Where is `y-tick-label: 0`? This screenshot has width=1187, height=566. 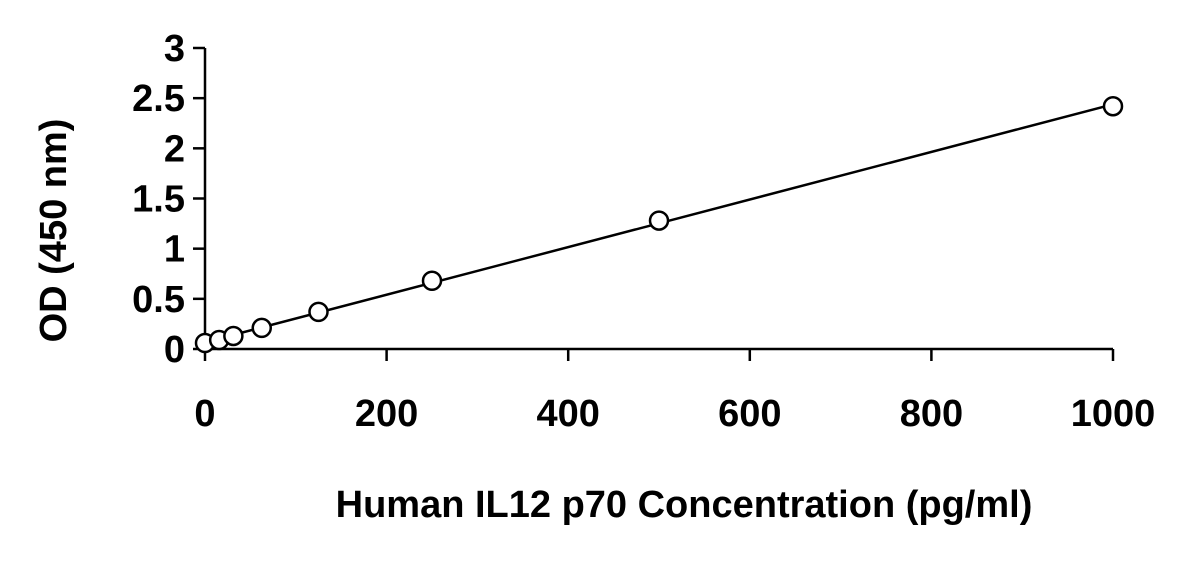
y-tick-label: 0 is located at coordinates (174, 350).